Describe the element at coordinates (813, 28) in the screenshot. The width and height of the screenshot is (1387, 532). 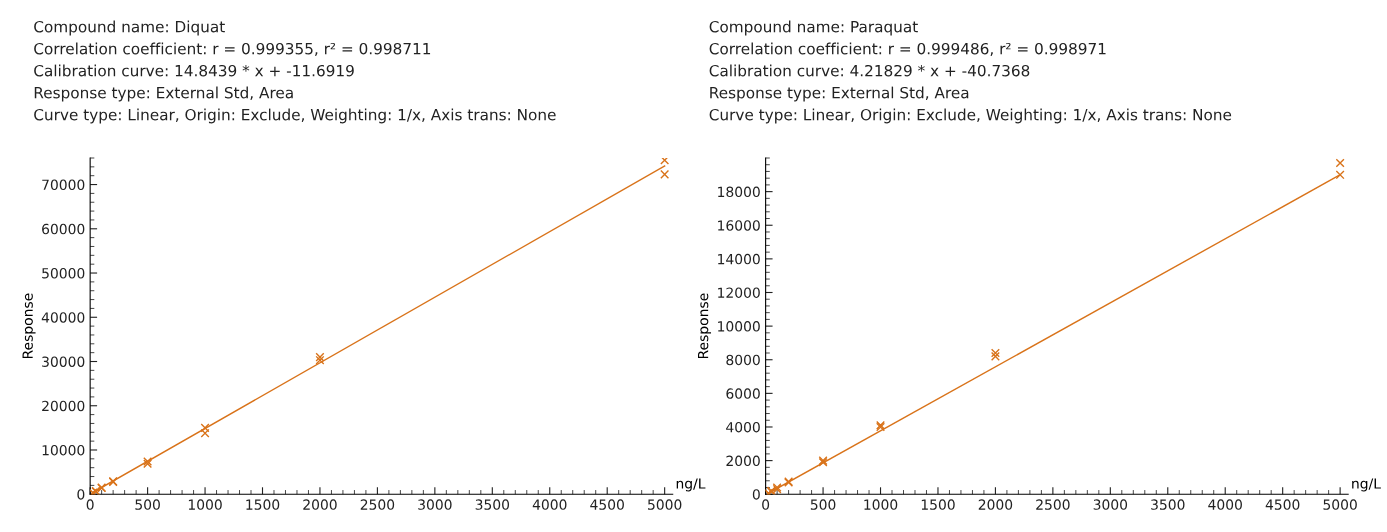
I see `chart-title: Compound name: Paraquat` at that location.